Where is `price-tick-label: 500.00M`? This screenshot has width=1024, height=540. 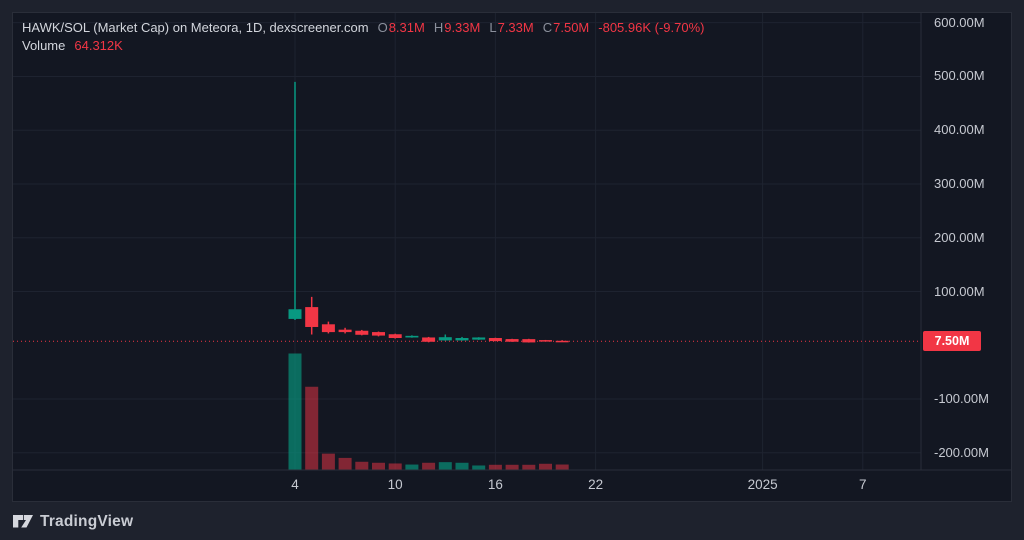
price-tick-label: 500.00M is located at coordinates (959, 76).